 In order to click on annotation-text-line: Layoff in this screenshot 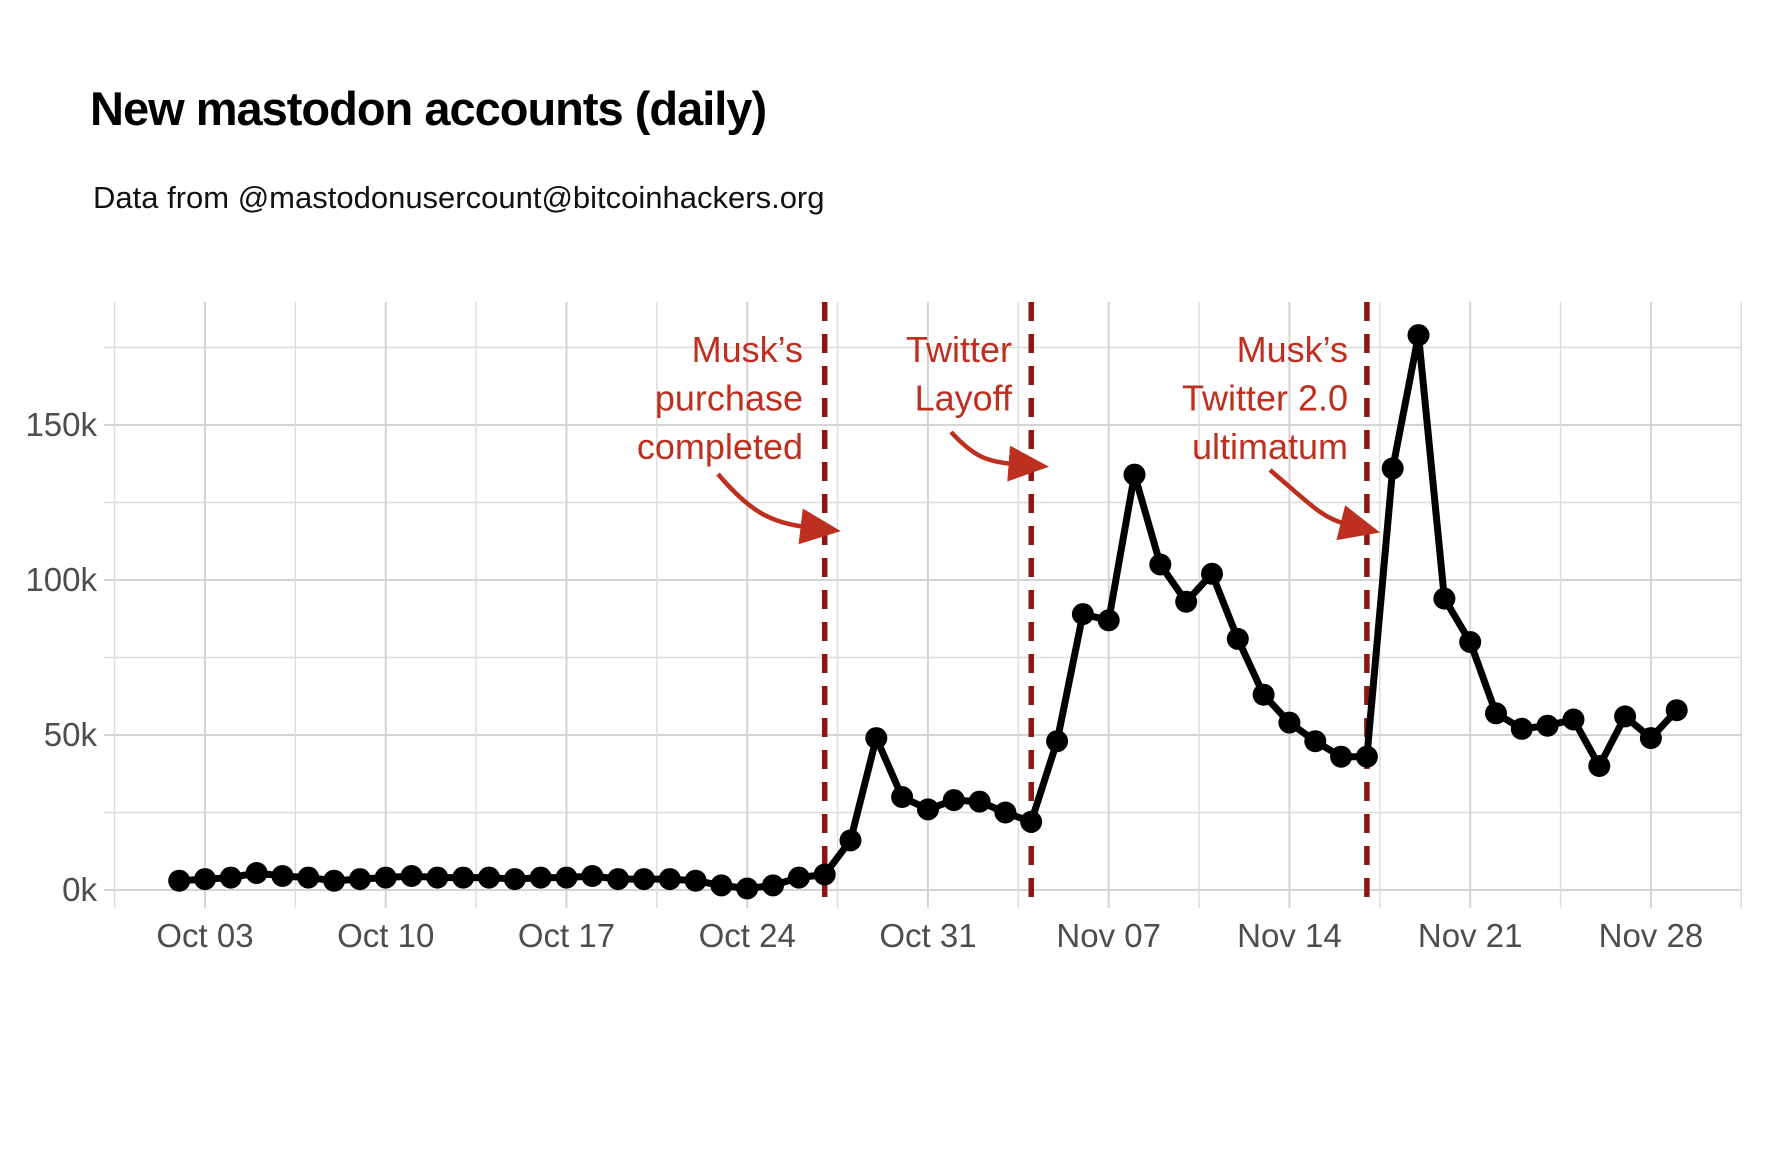, I will do `click(964, 398)`.